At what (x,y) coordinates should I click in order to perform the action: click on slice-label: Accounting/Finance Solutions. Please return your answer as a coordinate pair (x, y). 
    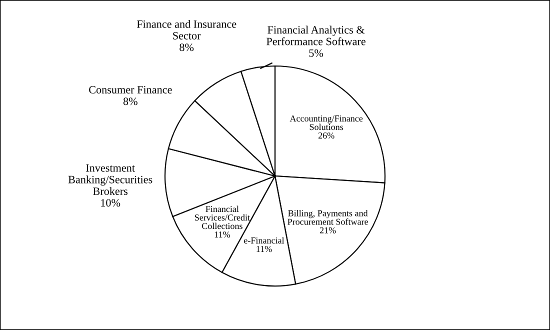
    Looking at the image, I should click on (326, 122).